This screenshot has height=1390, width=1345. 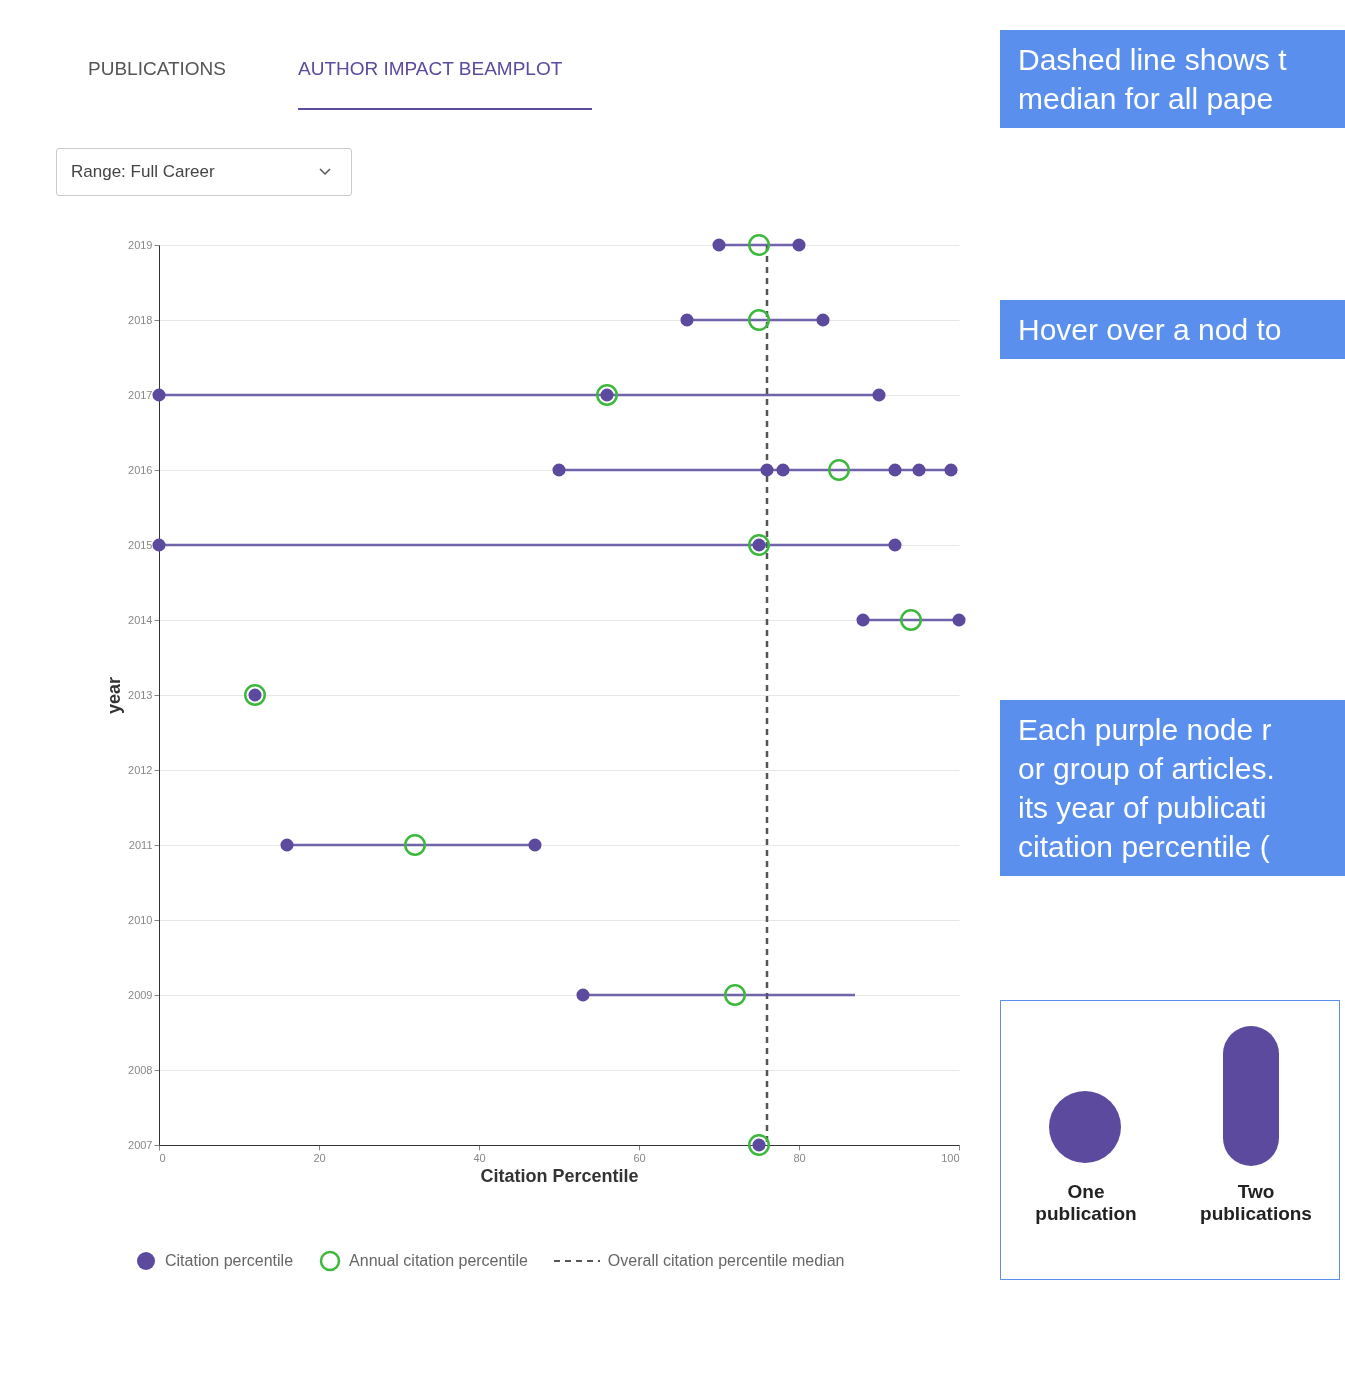 I want to click on y-tick-label: 2010, so click(x=140, y=919).